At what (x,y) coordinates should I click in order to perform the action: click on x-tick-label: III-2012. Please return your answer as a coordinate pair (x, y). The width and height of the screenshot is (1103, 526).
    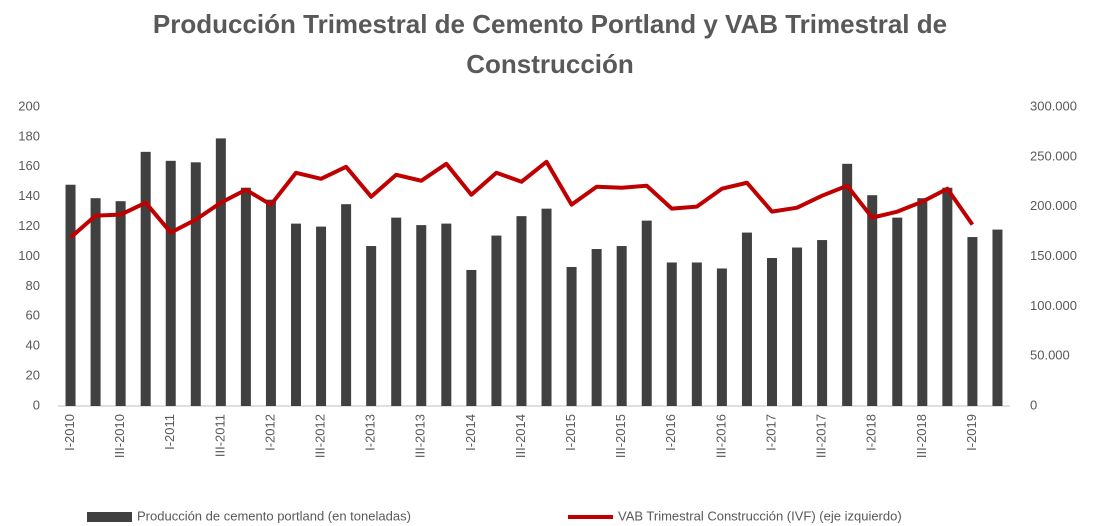
    Looking at the image, I should click on (319, 436).